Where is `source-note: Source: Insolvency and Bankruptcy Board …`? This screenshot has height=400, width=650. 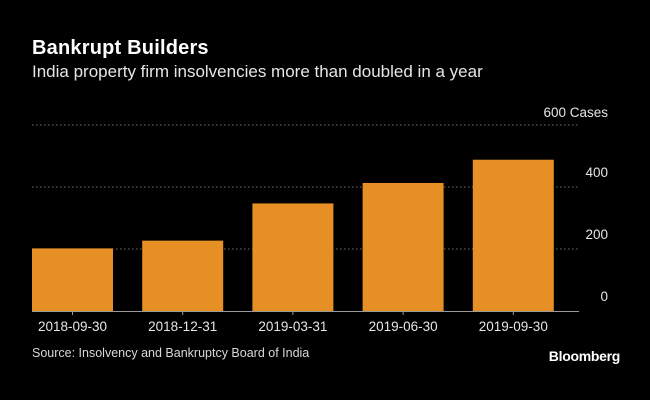
source-note: Source: Insolvency and Bankruptcy Board … is located at coordinates (171, 353).